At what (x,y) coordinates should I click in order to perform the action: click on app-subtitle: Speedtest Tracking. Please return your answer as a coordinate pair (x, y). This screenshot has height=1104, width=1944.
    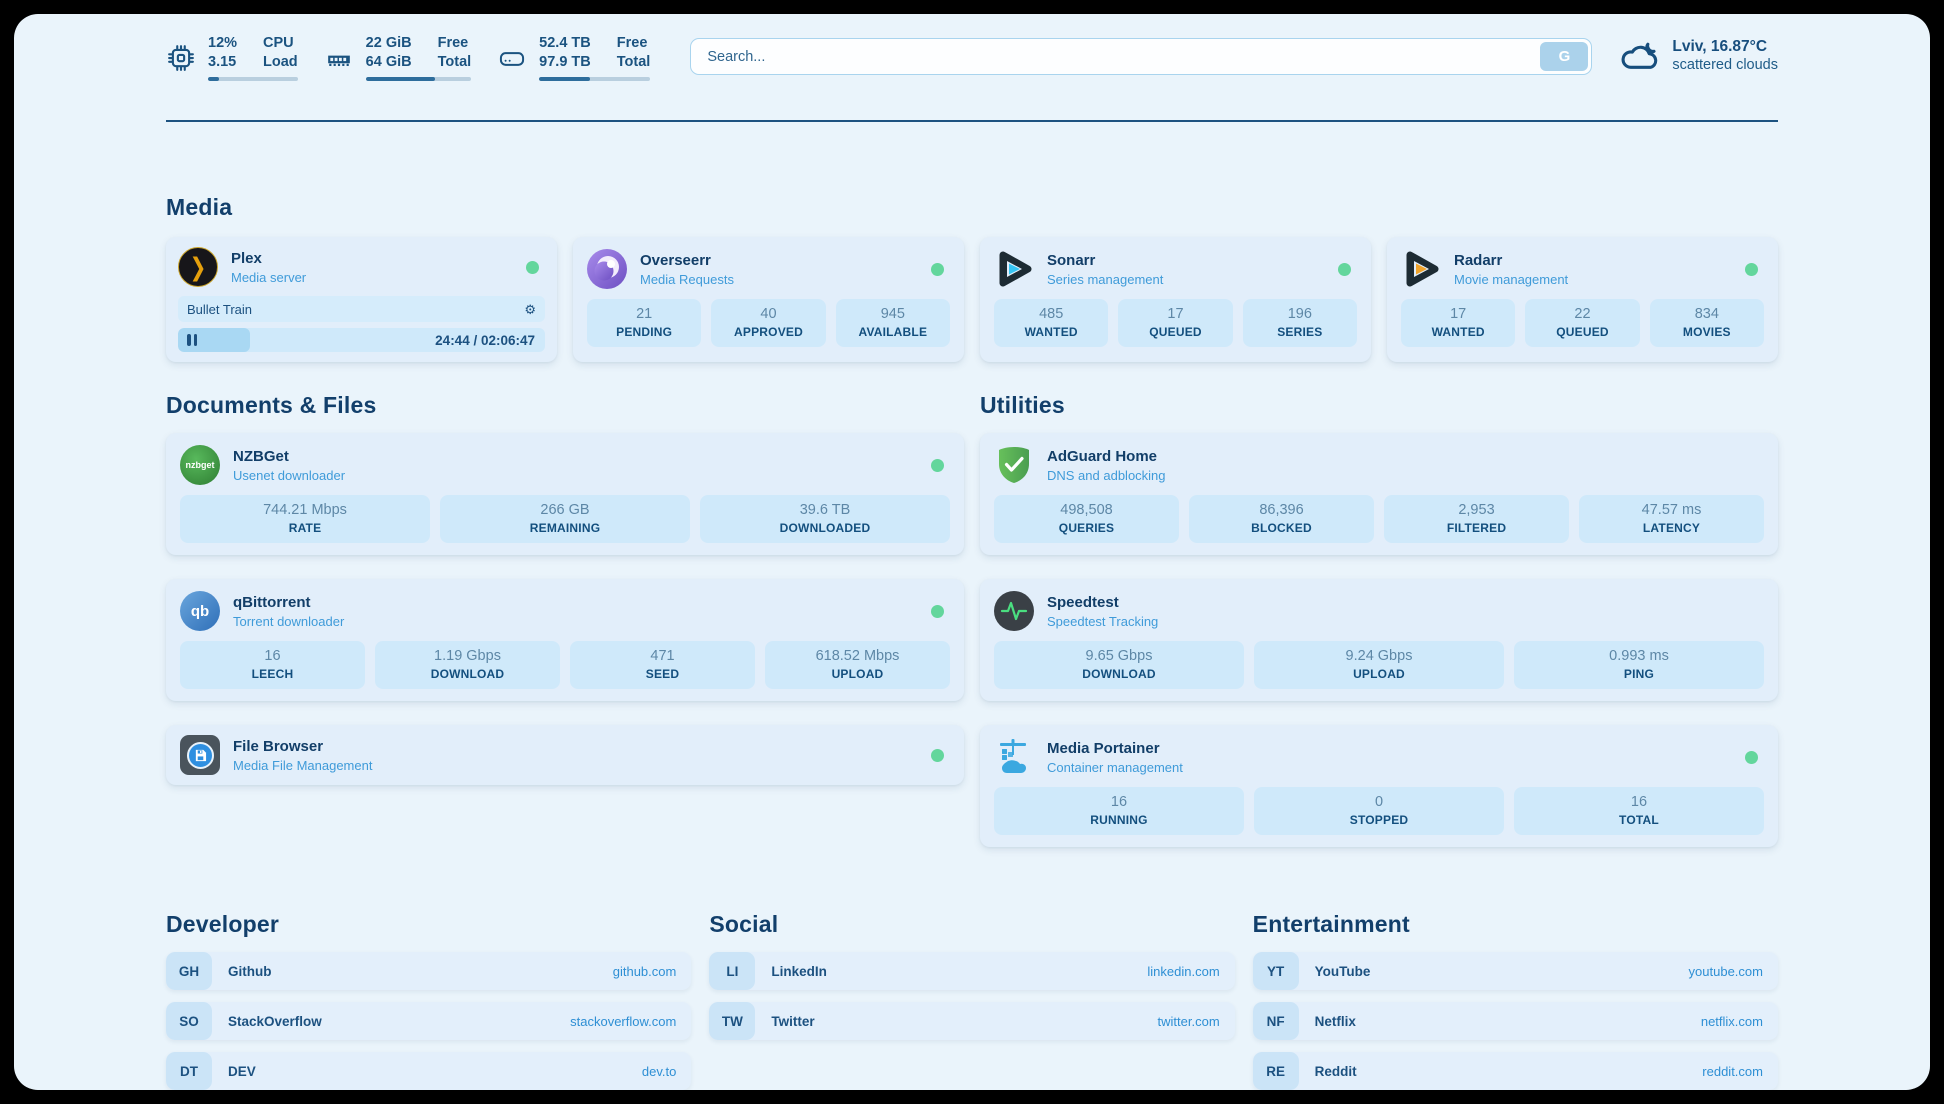
    Looking at the image, I should click on (1103, 621).